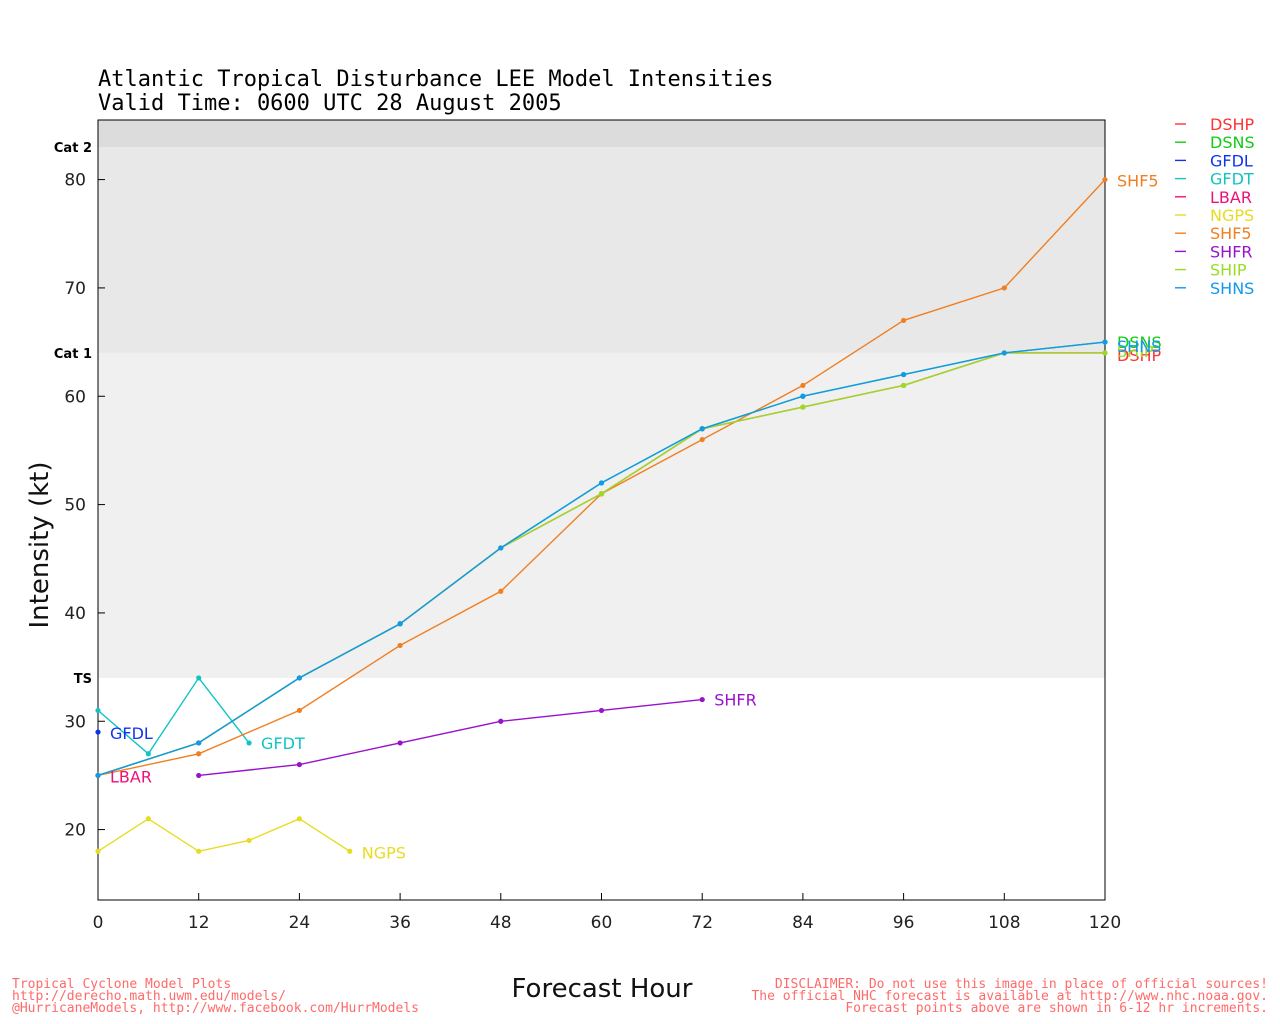  I want to click on legend-label: SHNS, so click(1232, 288).